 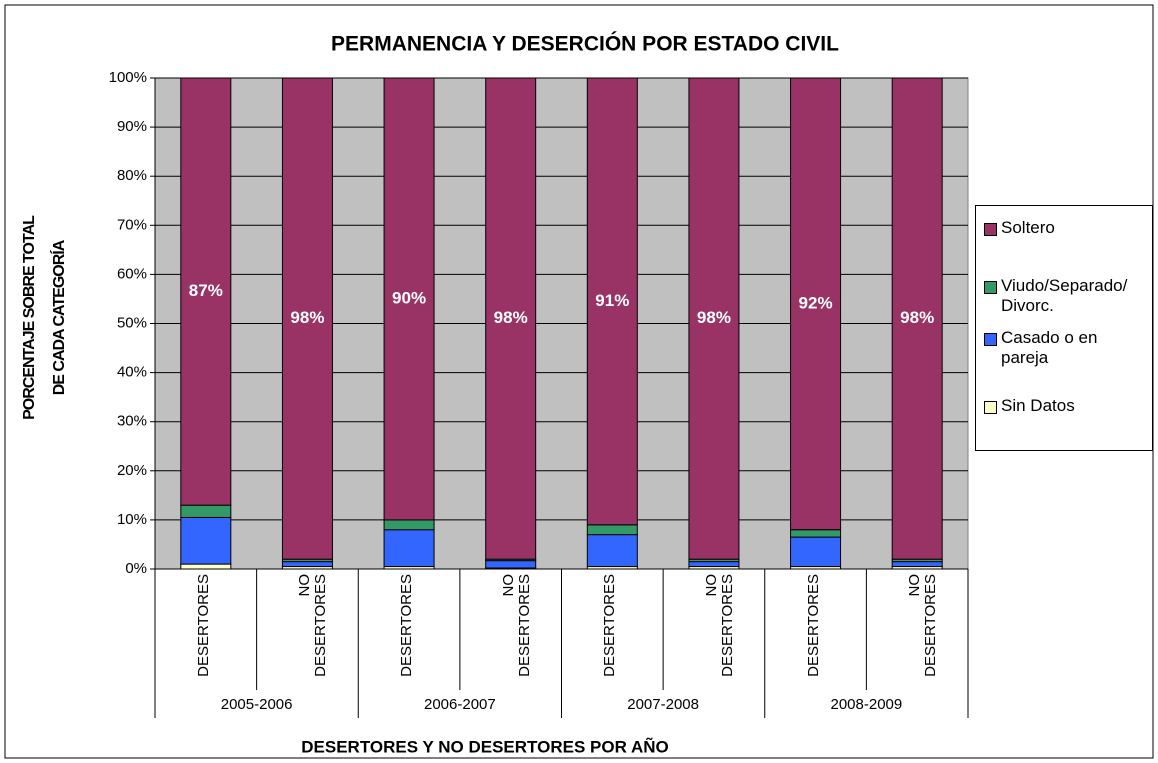 I want to click on group-label: 2006-2007, so click(x=460, y=704).